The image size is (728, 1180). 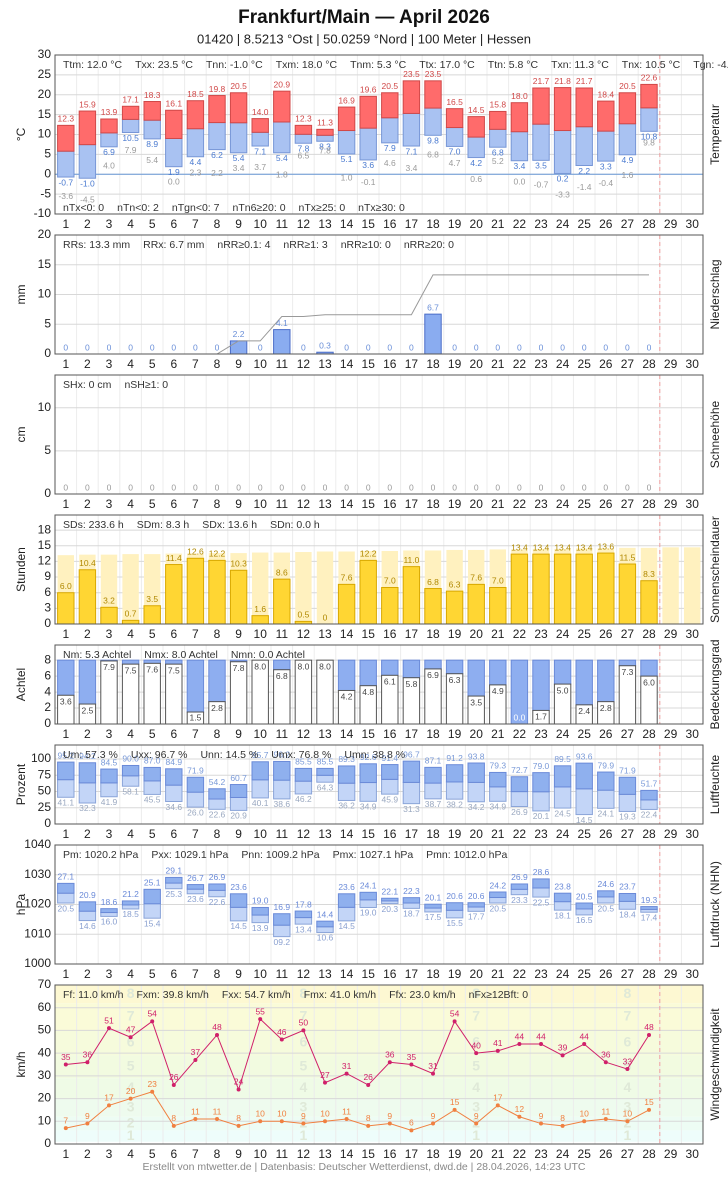 What do you see at coordinates (21, 435) in the screenshot?
I see `y-axis-label: cm` at bounding box center [21, 435].